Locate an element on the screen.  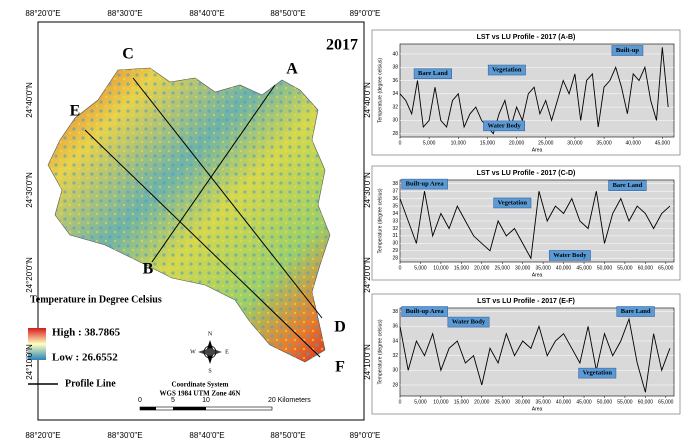
profile-point: C is located at coordinates (128, 54).